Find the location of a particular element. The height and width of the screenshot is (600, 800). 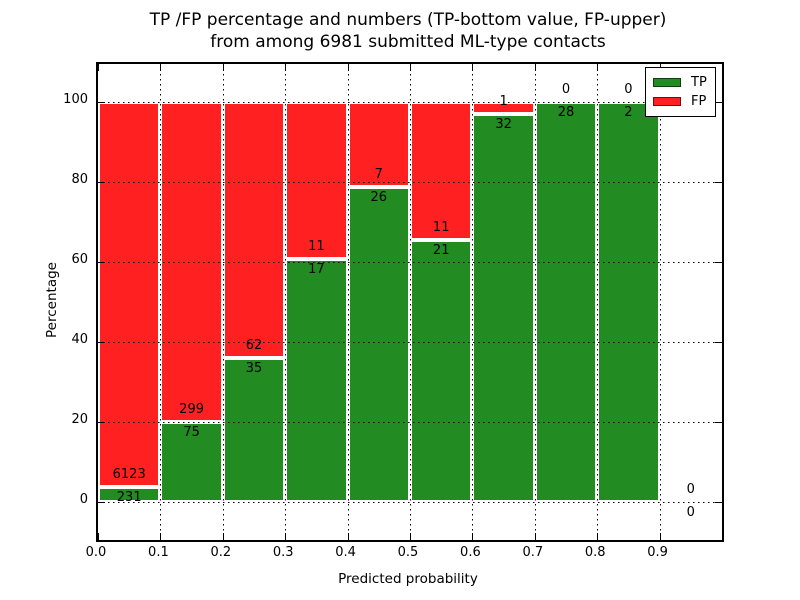

x-tick-label: 0.7 is located at coordinates (533, 552).